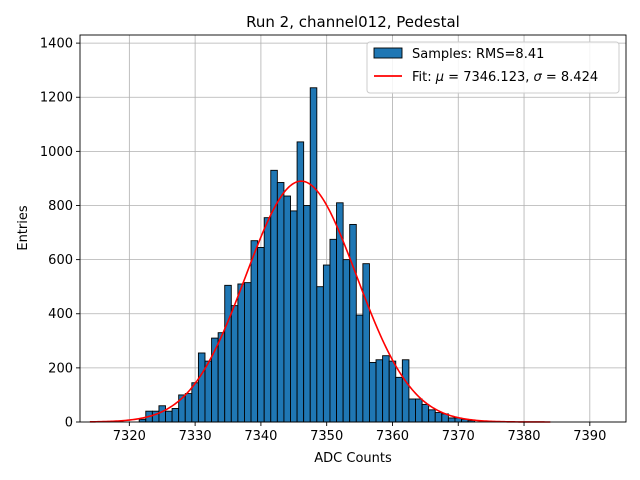 This screenshot has width=640, height=480. What do you see at coordinates (60, 260) in the screenshot?
I see `y-tick-label: 600` at bounding box center [60, 260].